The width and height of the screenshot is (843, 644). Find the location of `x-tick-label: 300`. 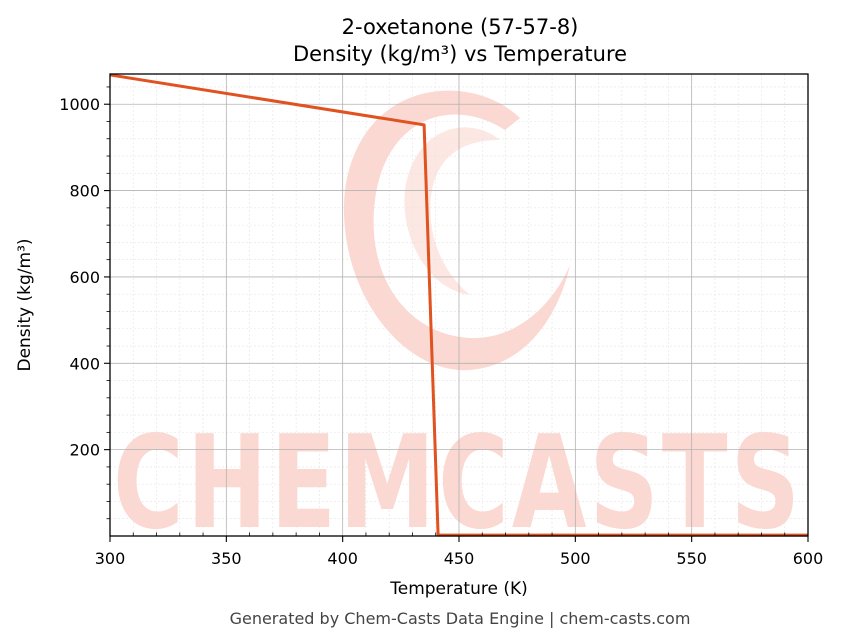

x-tick-label: 300 is located at coordinates (110, 558).